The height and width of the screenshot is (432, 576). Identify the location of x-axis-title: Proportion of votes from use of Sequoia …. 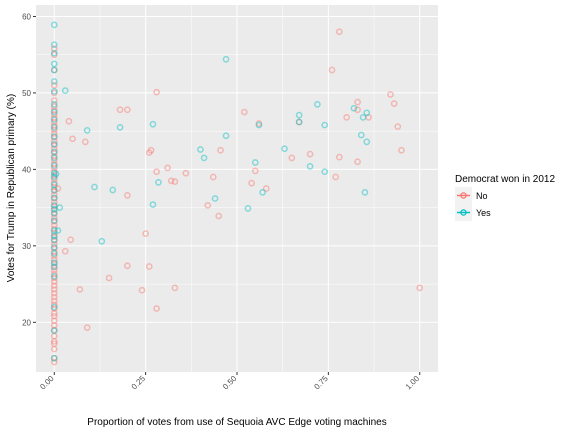
(236, 422).